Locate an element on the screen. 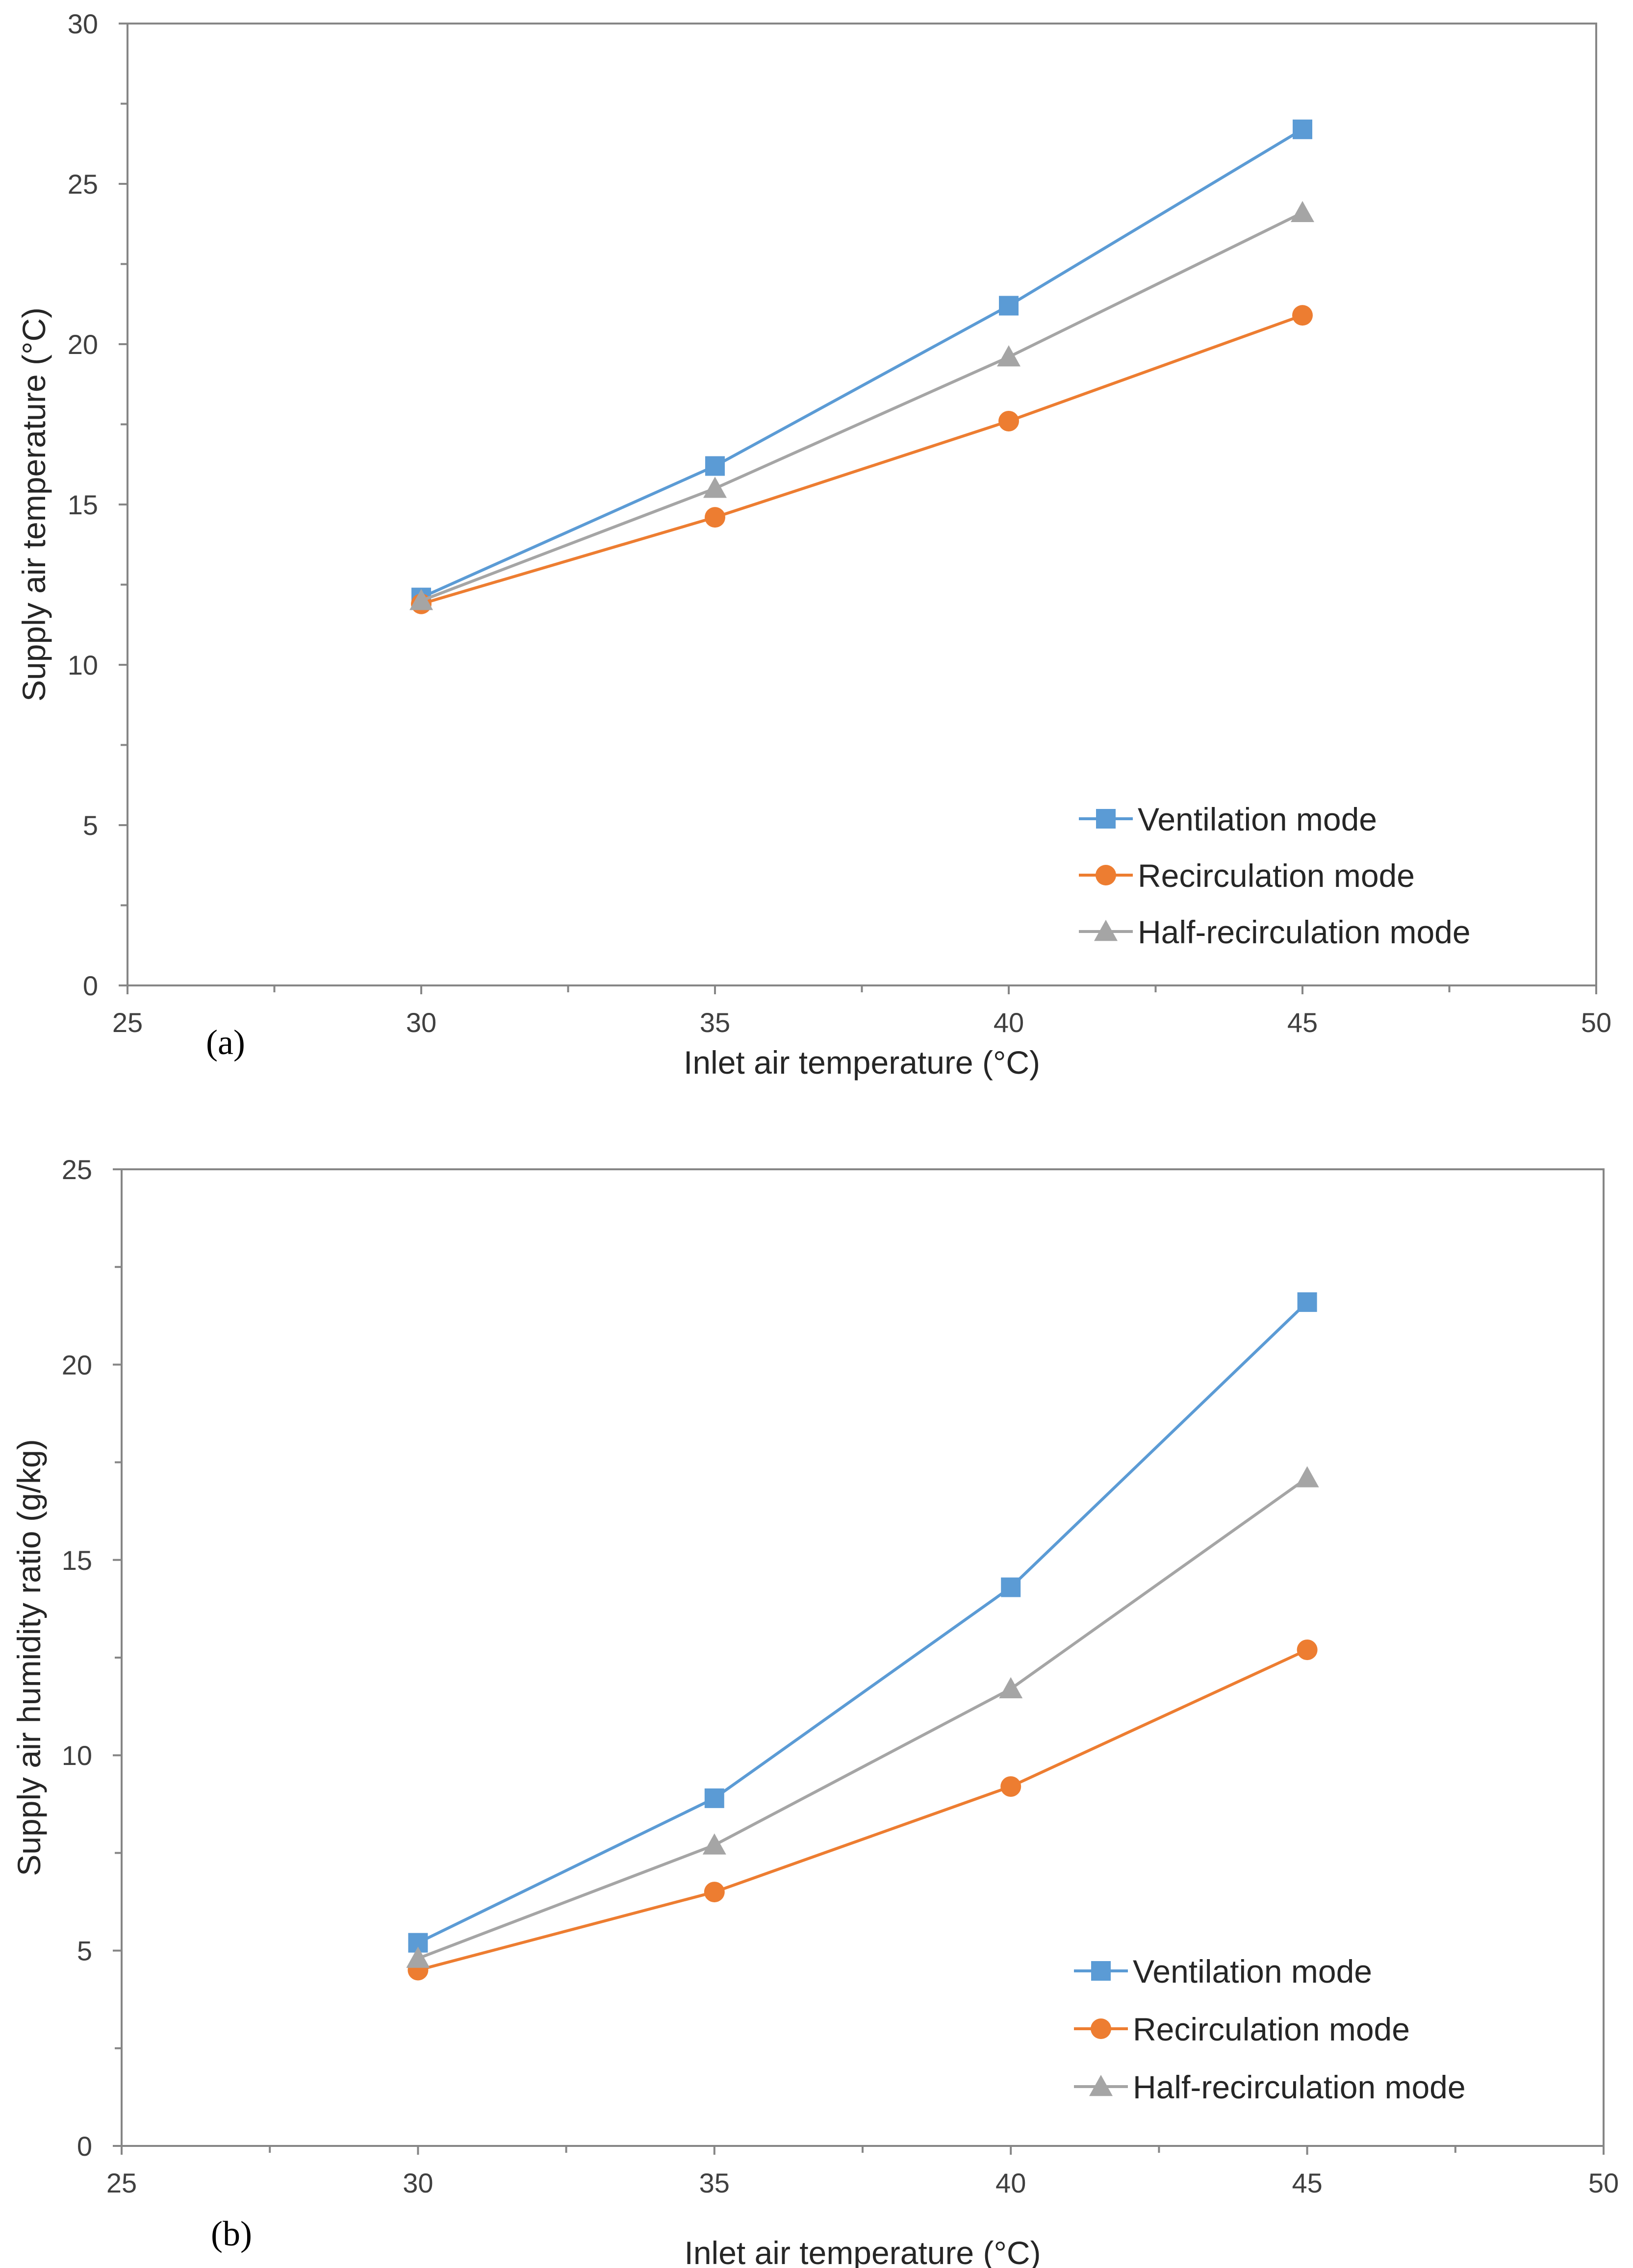  y-axis-title: Supply air temperature (°C) is located at coordinates (34, 504).